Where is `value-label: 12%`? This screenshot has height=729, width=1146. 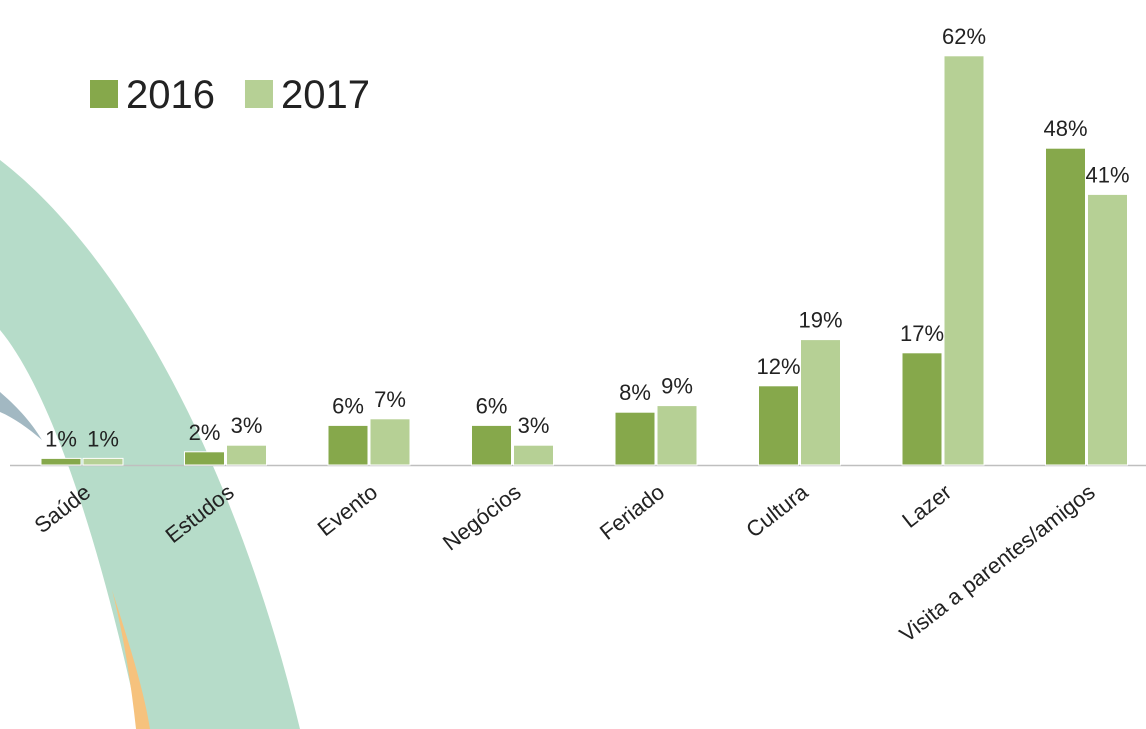 value-label: 12% is located at coordinates (778, 366).